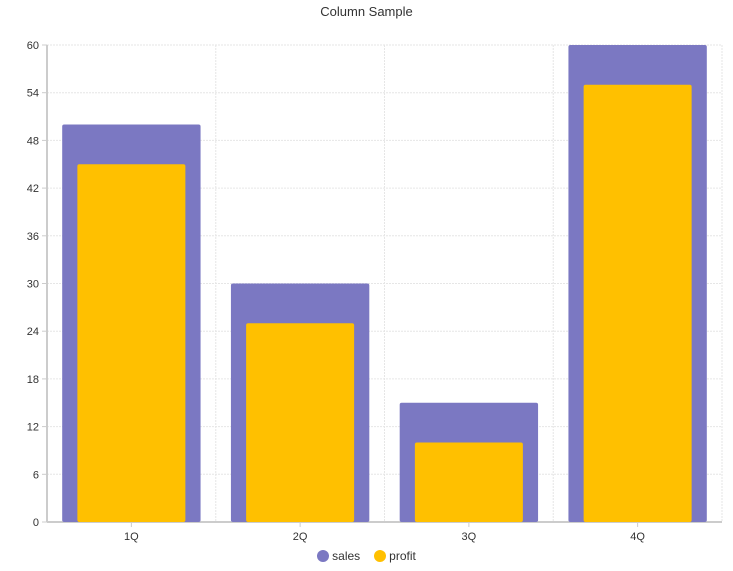  I want to click on legend-item-profit: profit, so click(395, 556).